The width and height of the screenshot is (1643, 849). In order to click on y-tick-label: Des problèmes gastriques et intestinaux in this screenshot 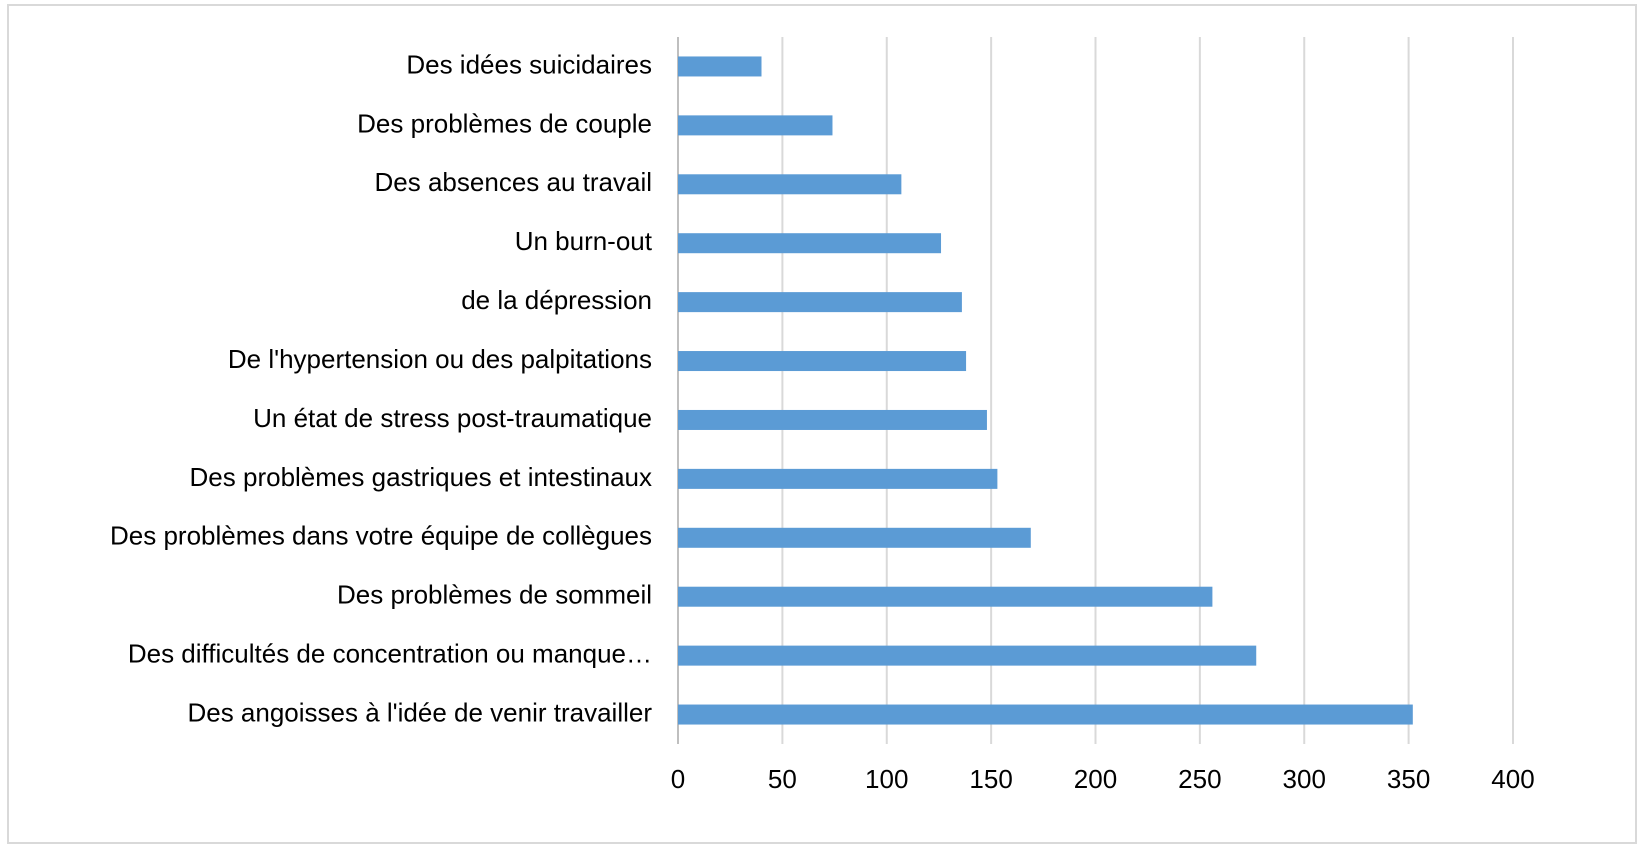, I will do `click(421, 477)`.